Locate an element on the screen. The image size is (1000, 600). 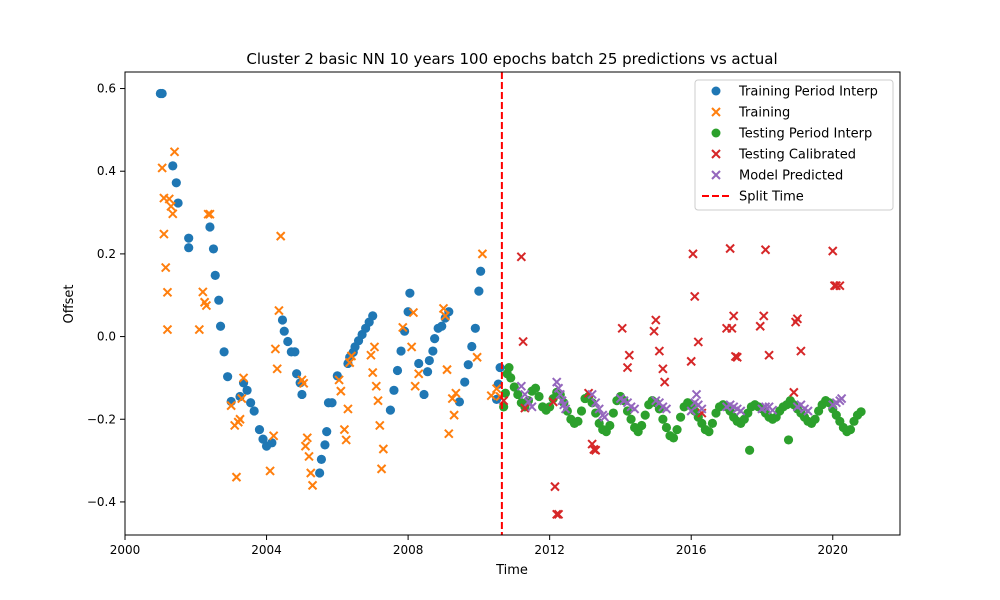
y-axis-label: Offset is located at coordinates (69, 303).